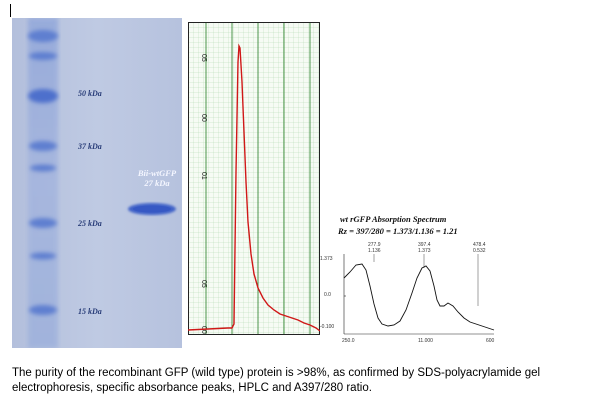 This screenshot has height=413, width=616. I want to click on peak-wavelength-1: 277.9, so click(374, 245).